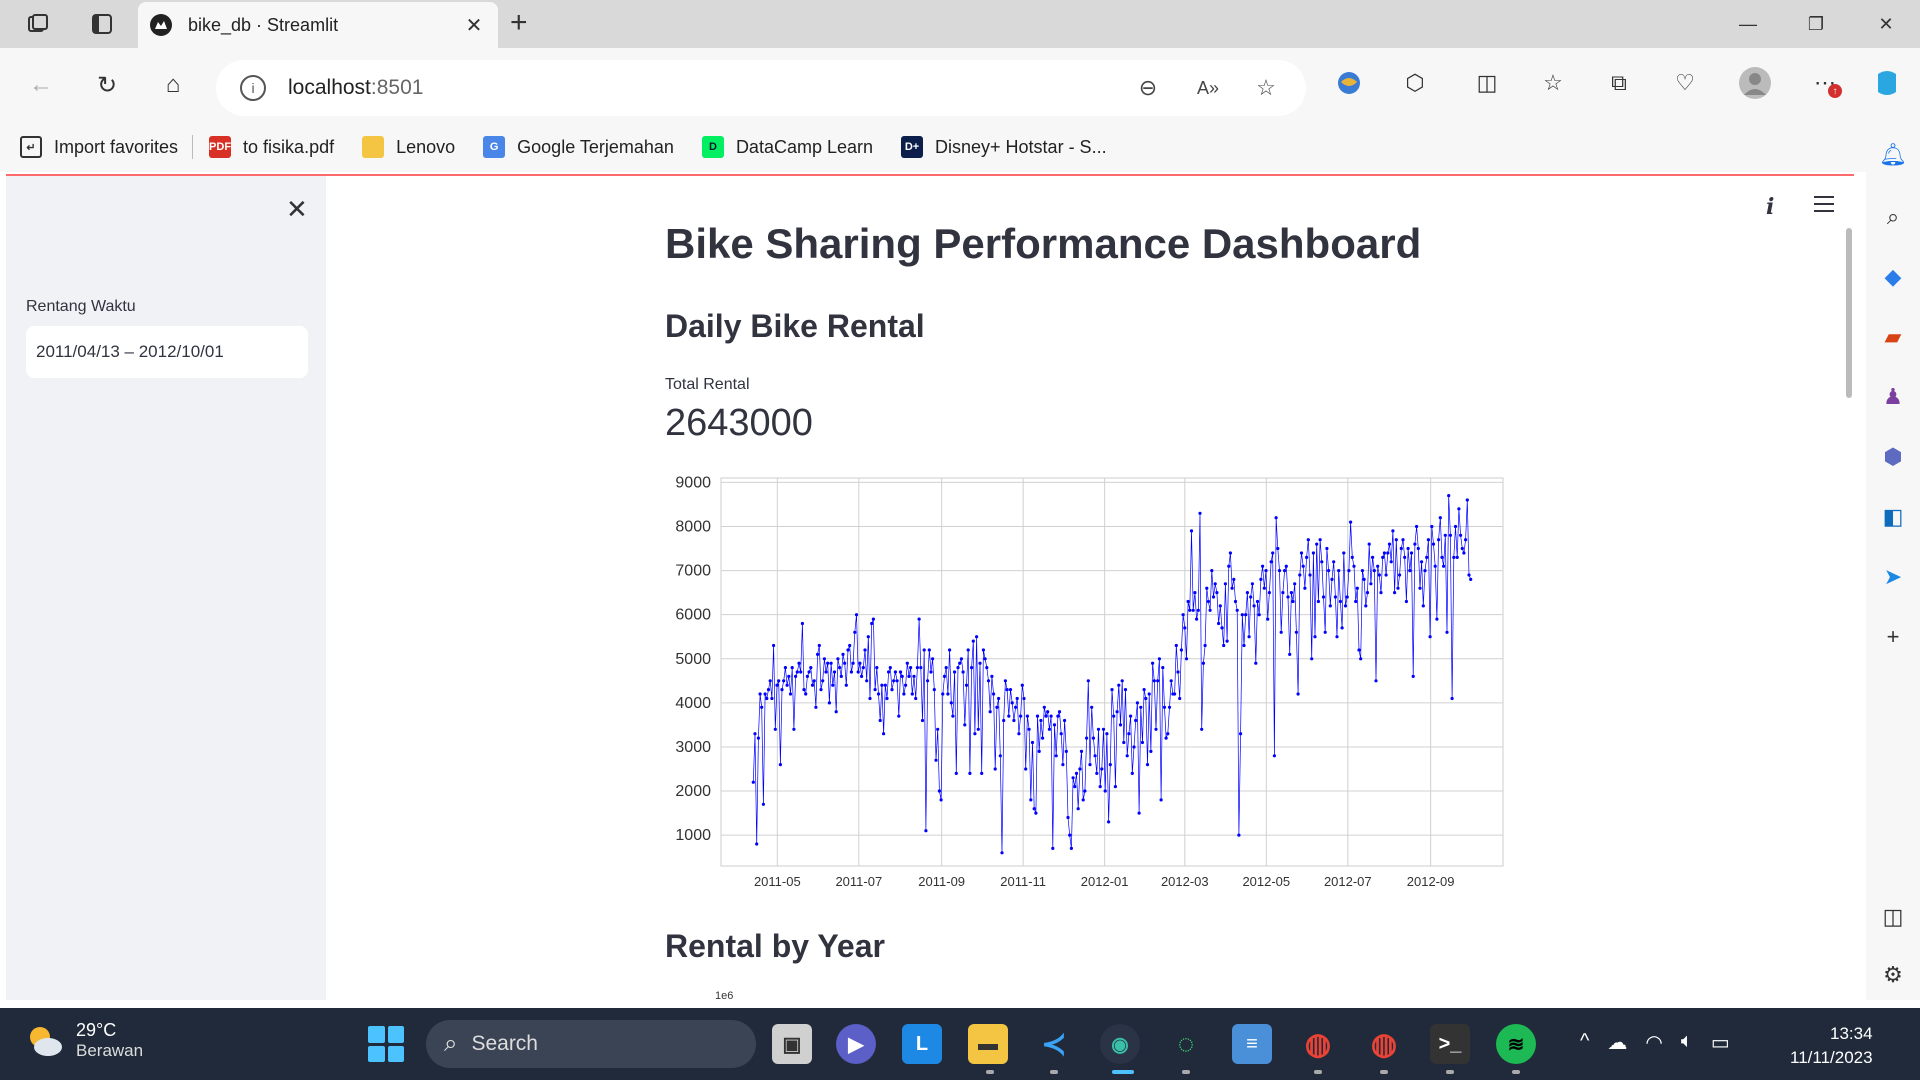 The height and width of the screenshot is (1080, 1920). Describe the element at coordinates (1893, 396) in the screenshot. I see `games-icon: ♟` at that location.